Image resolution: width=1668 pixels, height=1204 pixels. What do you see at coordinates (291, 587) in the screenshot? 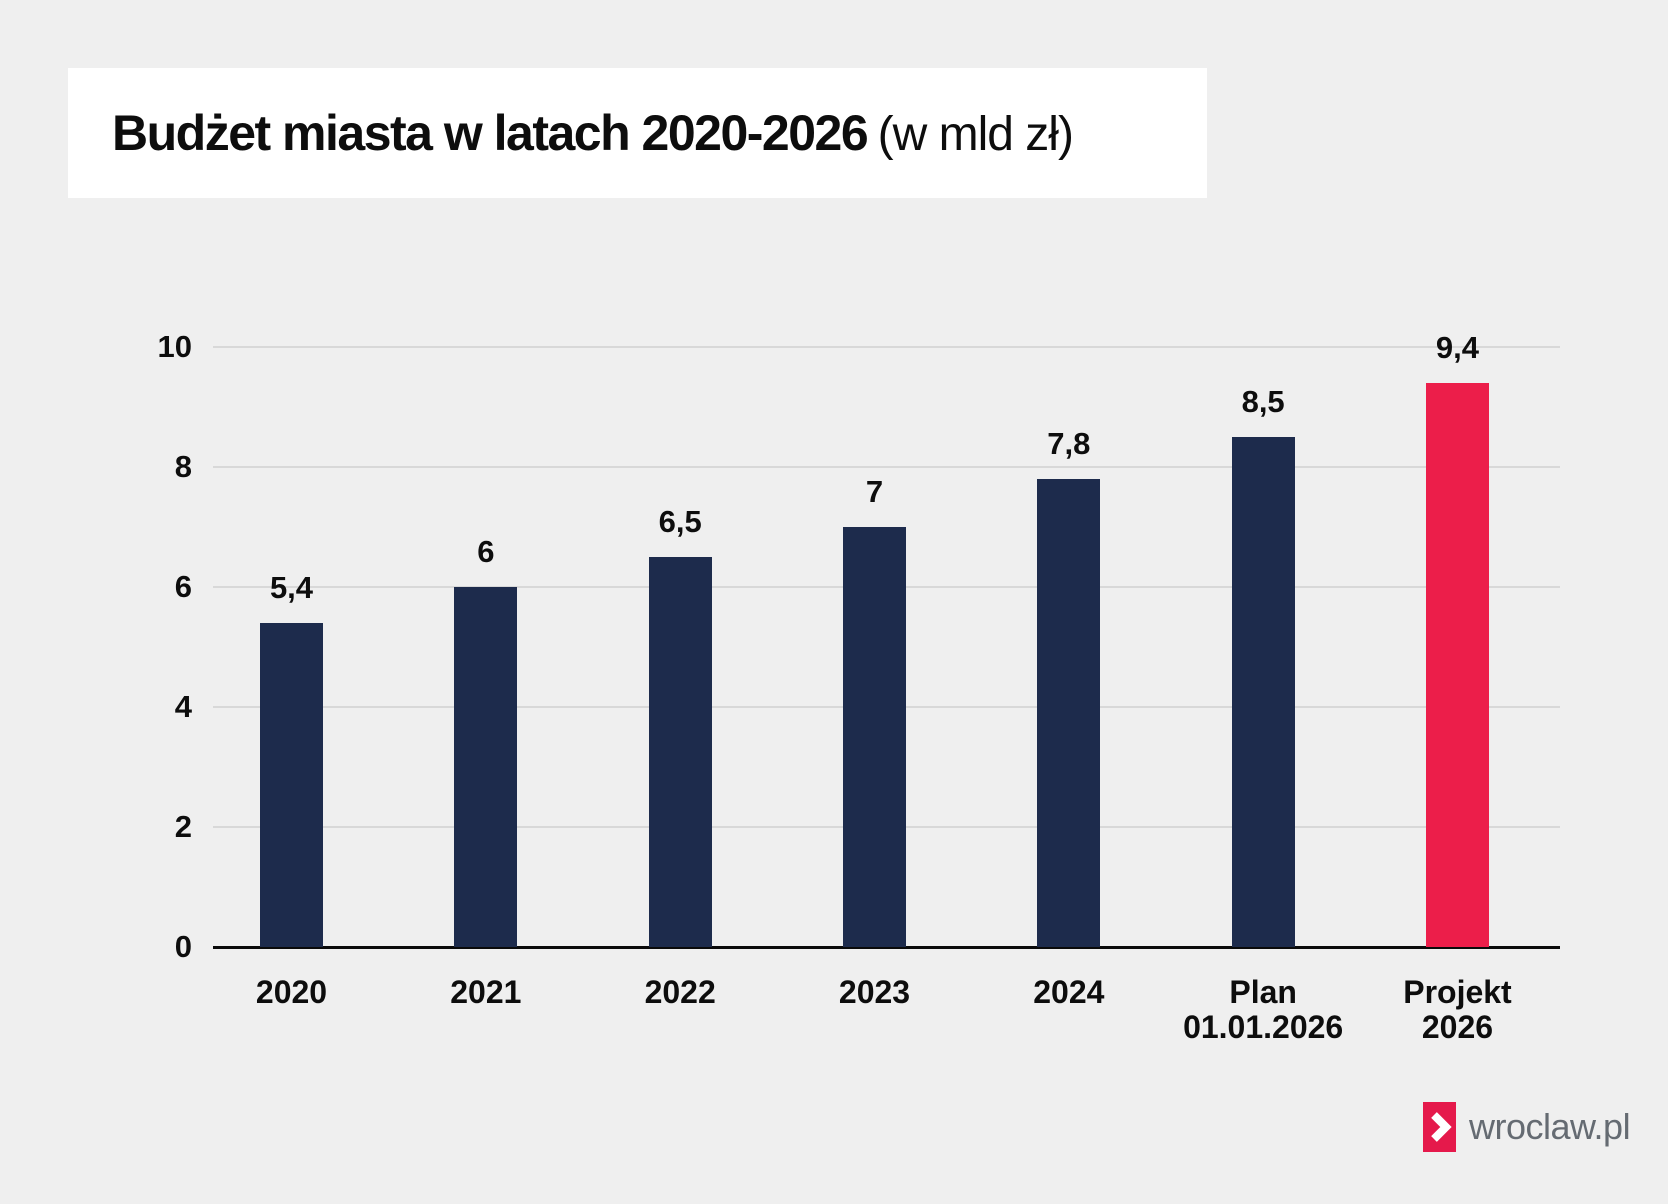
I see `bar-value-label: 5,4` at bounding box center [291, 587].